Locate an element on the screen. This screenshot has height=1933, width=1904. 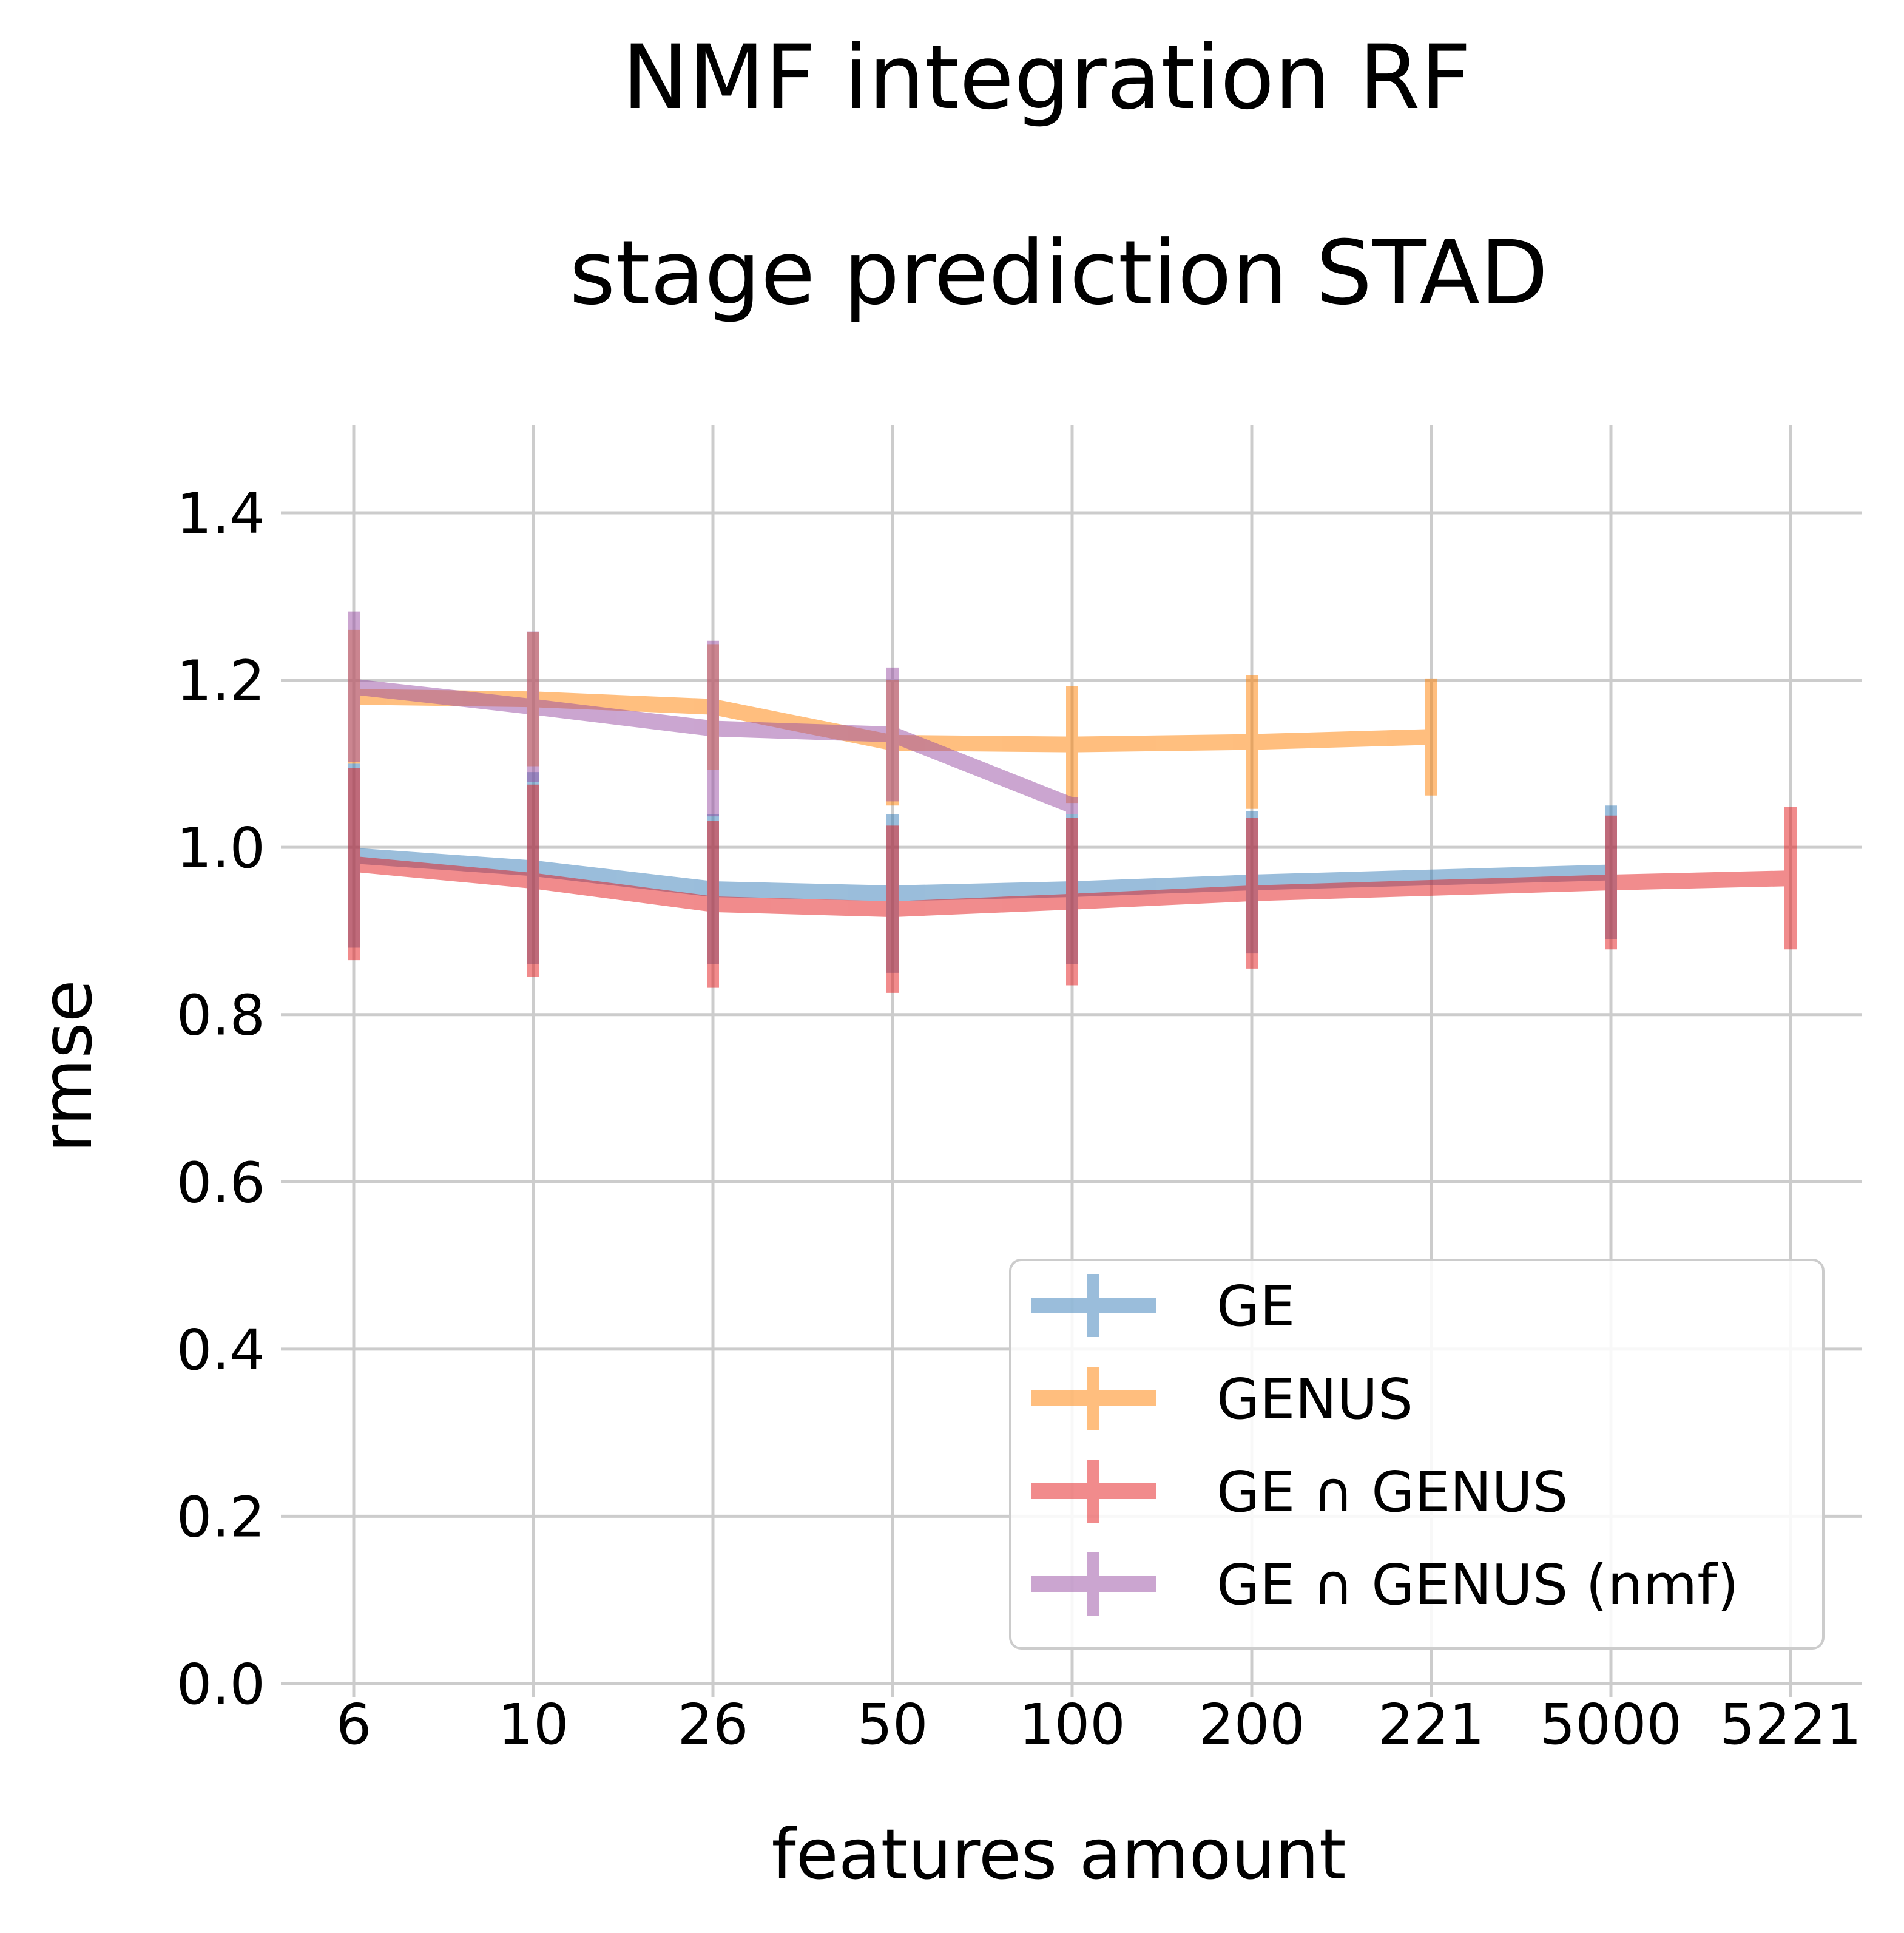
legend: GE GENUS GE ∩ GENUS GE ∩ GENUS (nmf) is located at coordinates (1417, 1454).